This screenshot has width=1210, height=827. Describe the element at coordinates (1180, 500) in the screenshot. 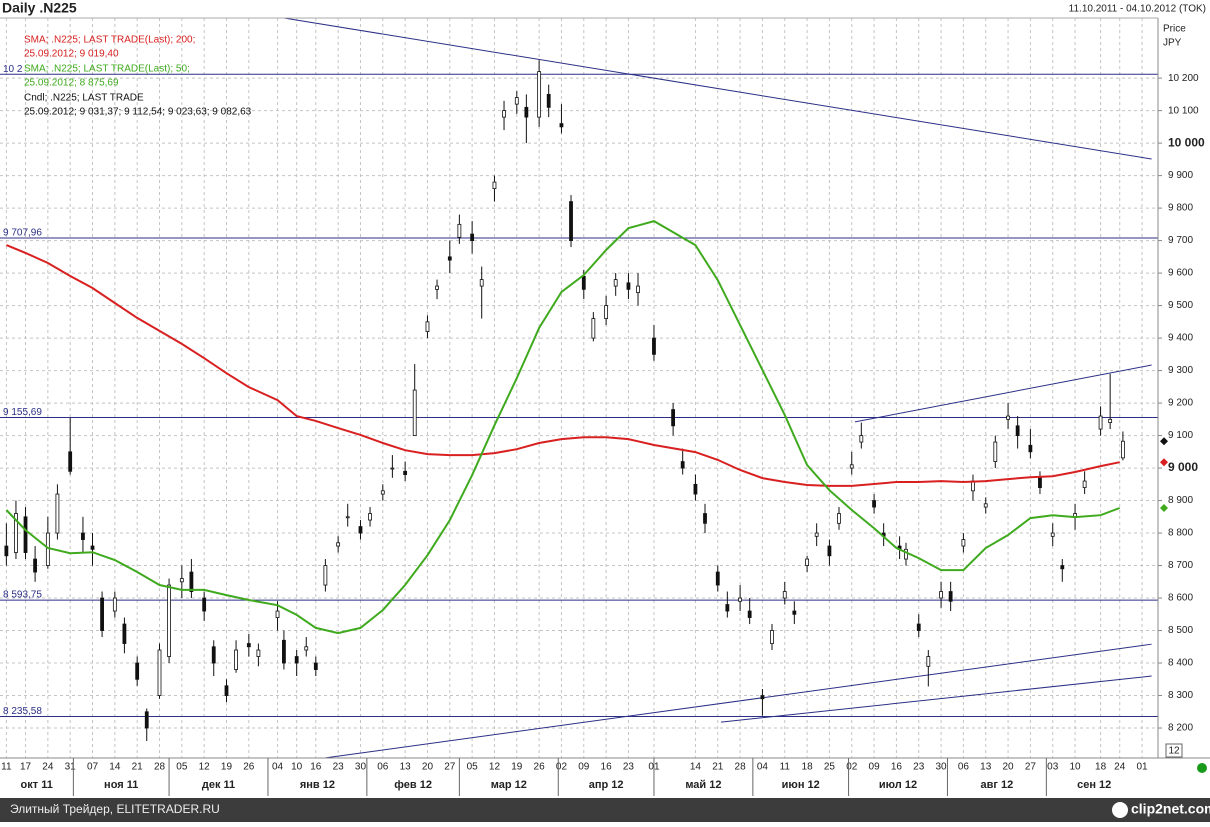

I see `y-tick-label: 8 900` at that location.